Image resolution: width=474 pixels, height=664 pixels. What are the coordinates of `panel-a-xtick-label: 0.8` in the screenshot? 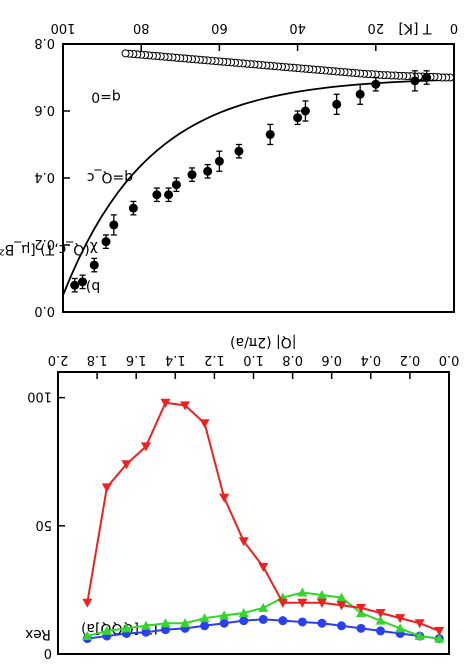 It's located at (292, 359).